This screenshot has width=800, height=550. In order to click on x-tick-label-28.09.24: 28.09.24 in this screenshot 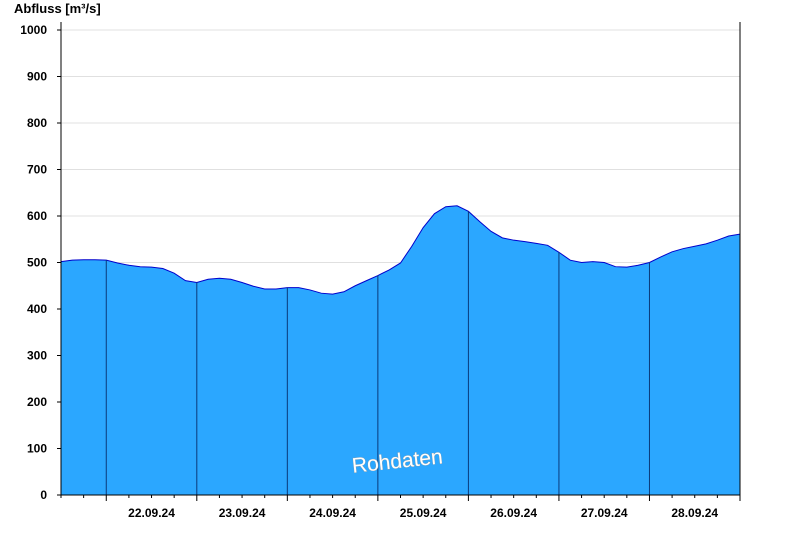, I will do `click(694, 513)`.